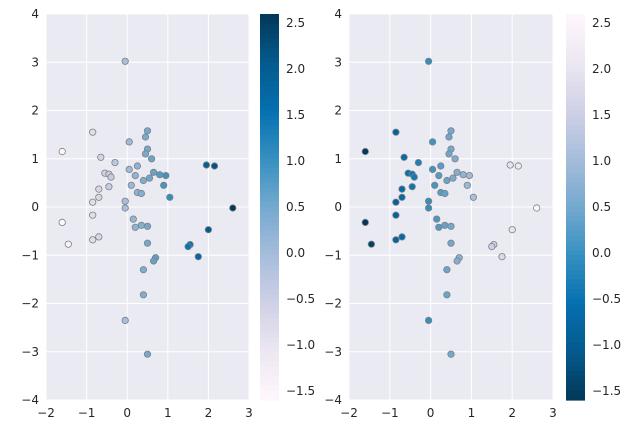  What do you see at coordinates (295, 207) in the screenshot?
I see `left-colorbar-tick-label: 0.5` at bounding box center [295, 207].